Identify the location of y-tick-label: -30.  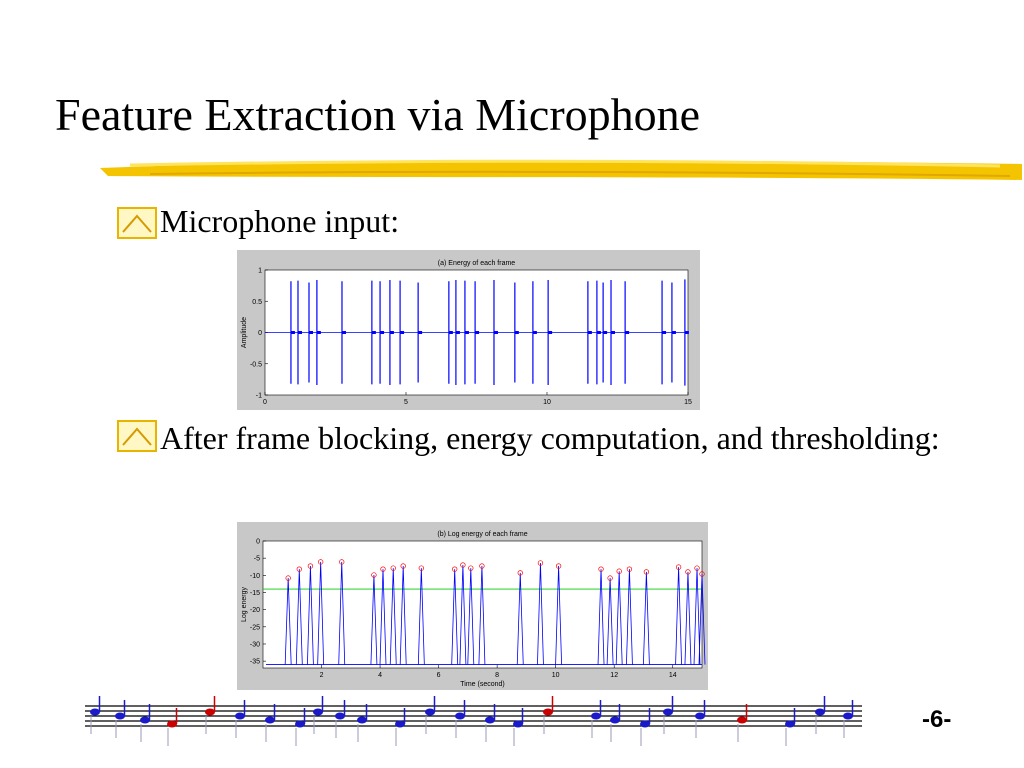
(255, 644).